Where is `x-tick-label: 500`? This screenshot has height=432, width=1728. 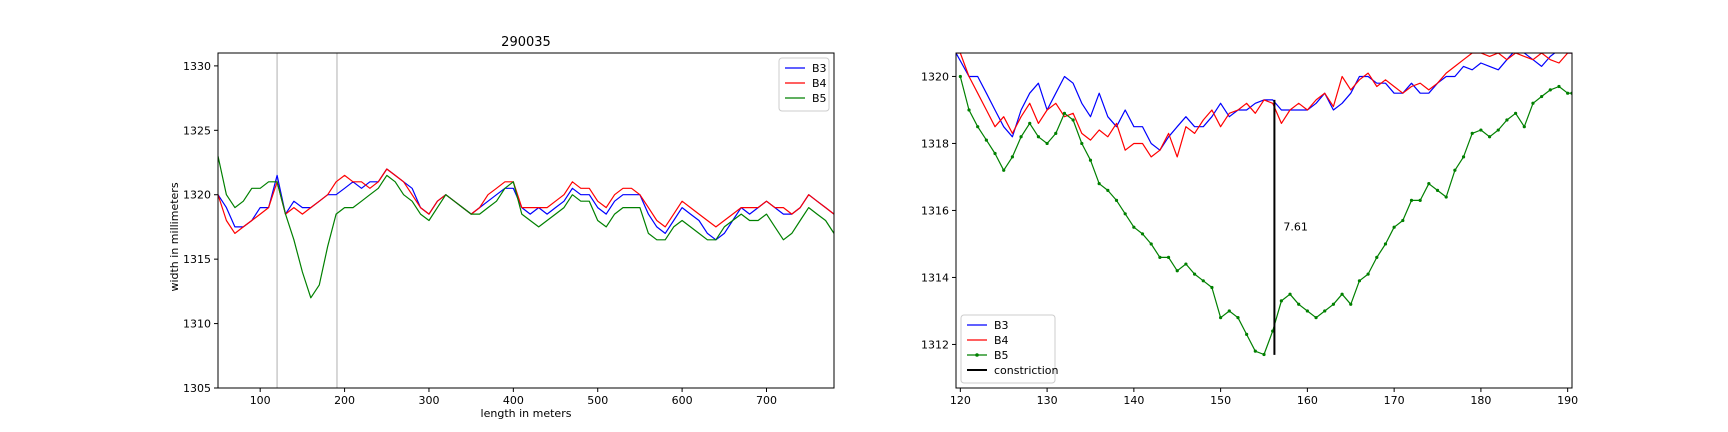
x-tick-label: 500 is located at coordinates (597, 400).